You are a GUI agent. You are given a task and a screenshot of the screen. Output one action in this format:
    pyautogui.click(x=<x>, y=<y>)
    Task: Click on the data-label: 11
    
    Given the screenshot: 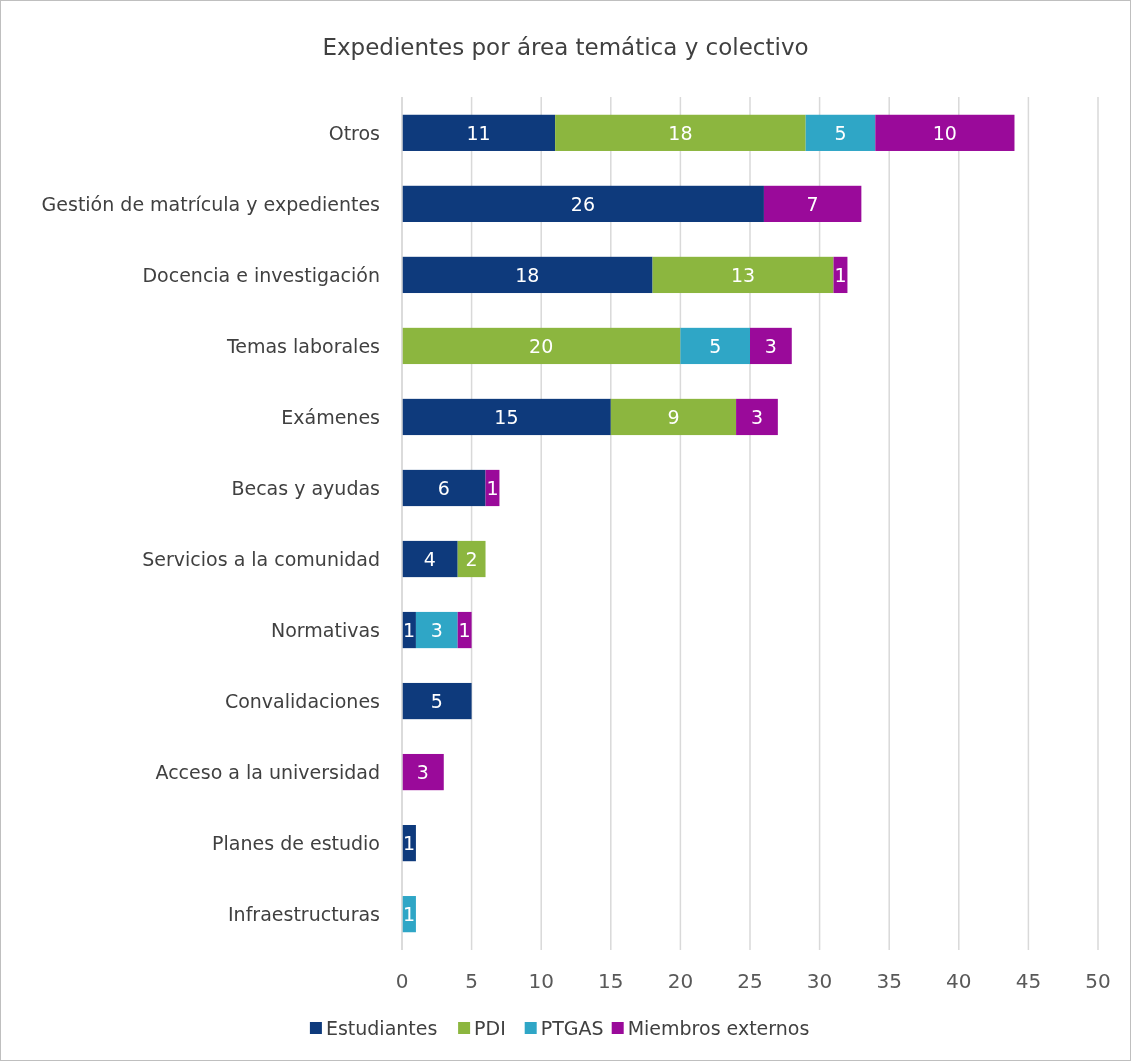 What is the action you would take?
    pyautogui.click(x=478, y=132)
    